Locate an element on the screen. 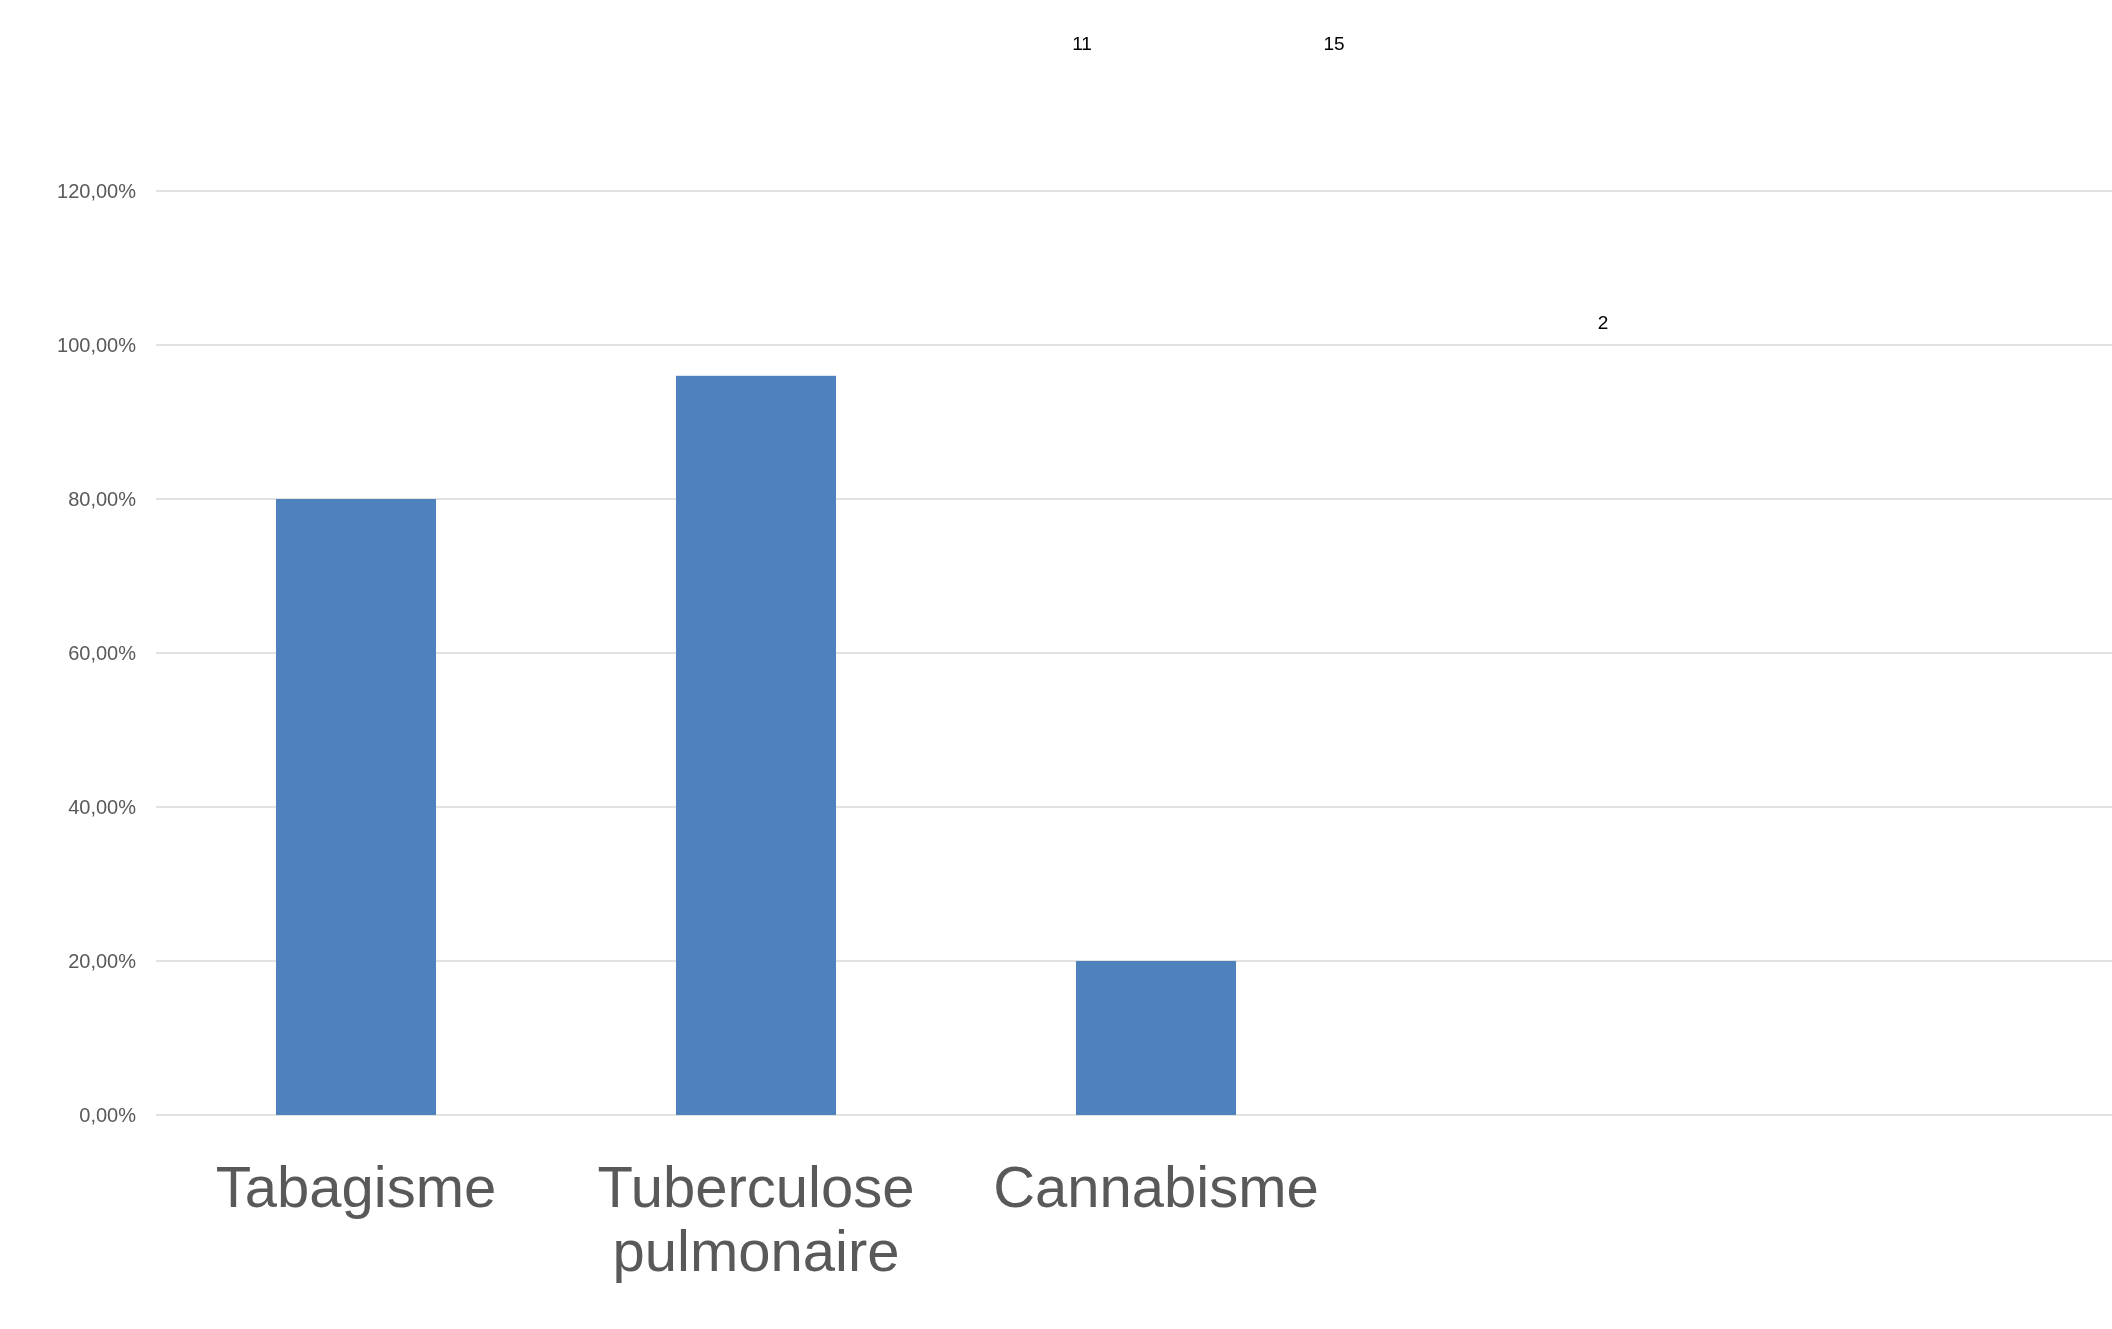 This screenshot has width=2112, height=1329. x-tick-label: Tabagisme is located at coordinates (356, 1186).